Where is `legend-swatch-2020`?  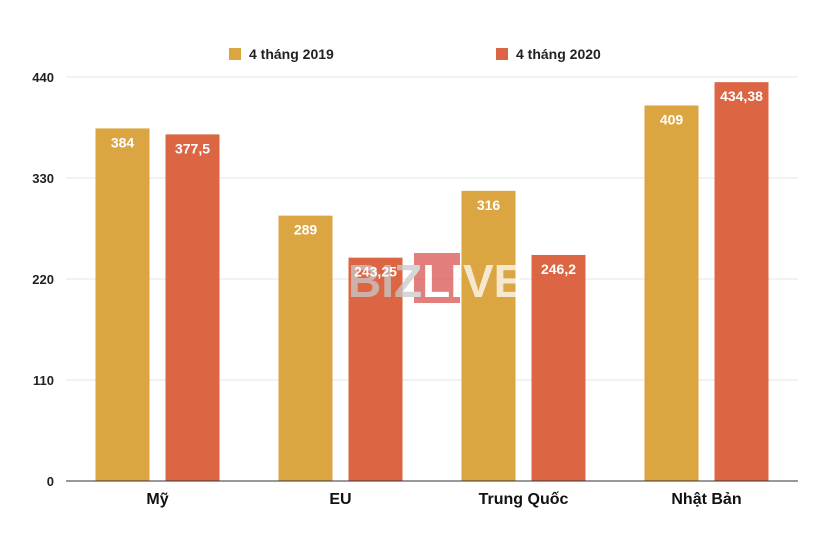 legend-swatch-2020 is located at coordinates (502, 54).